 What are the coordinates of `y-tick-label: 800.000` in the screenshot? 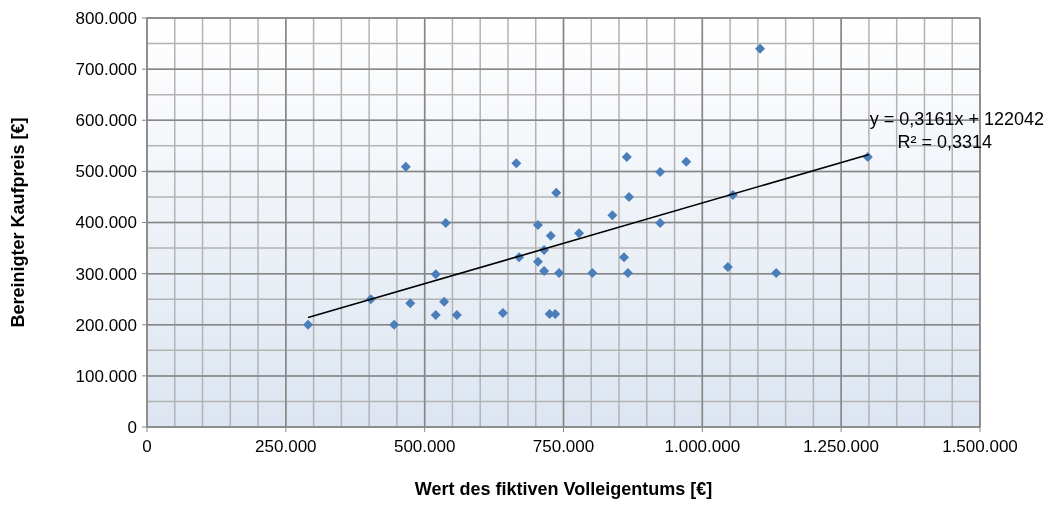 It's located at (106, 18).